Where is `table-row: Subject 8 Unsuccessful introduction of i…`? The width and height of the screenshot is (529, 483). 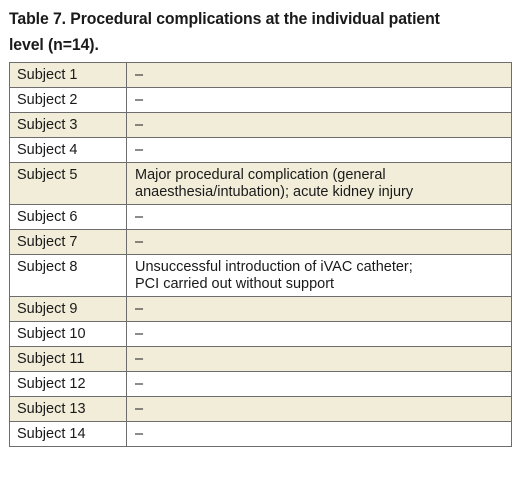 table-row: Subject 8 Unsuccessful introduction of i… is located at coordinates (260, 275).